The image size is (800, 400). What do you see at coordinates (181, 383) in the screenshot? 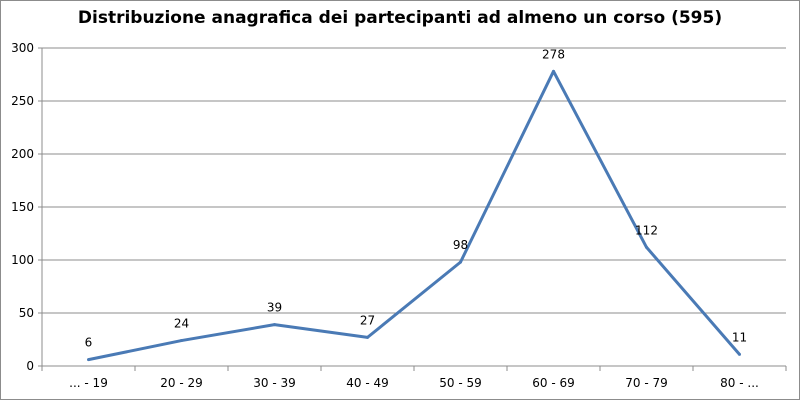
I see `x-tick-label: 20 - 29` at bounding box center [181, 383].